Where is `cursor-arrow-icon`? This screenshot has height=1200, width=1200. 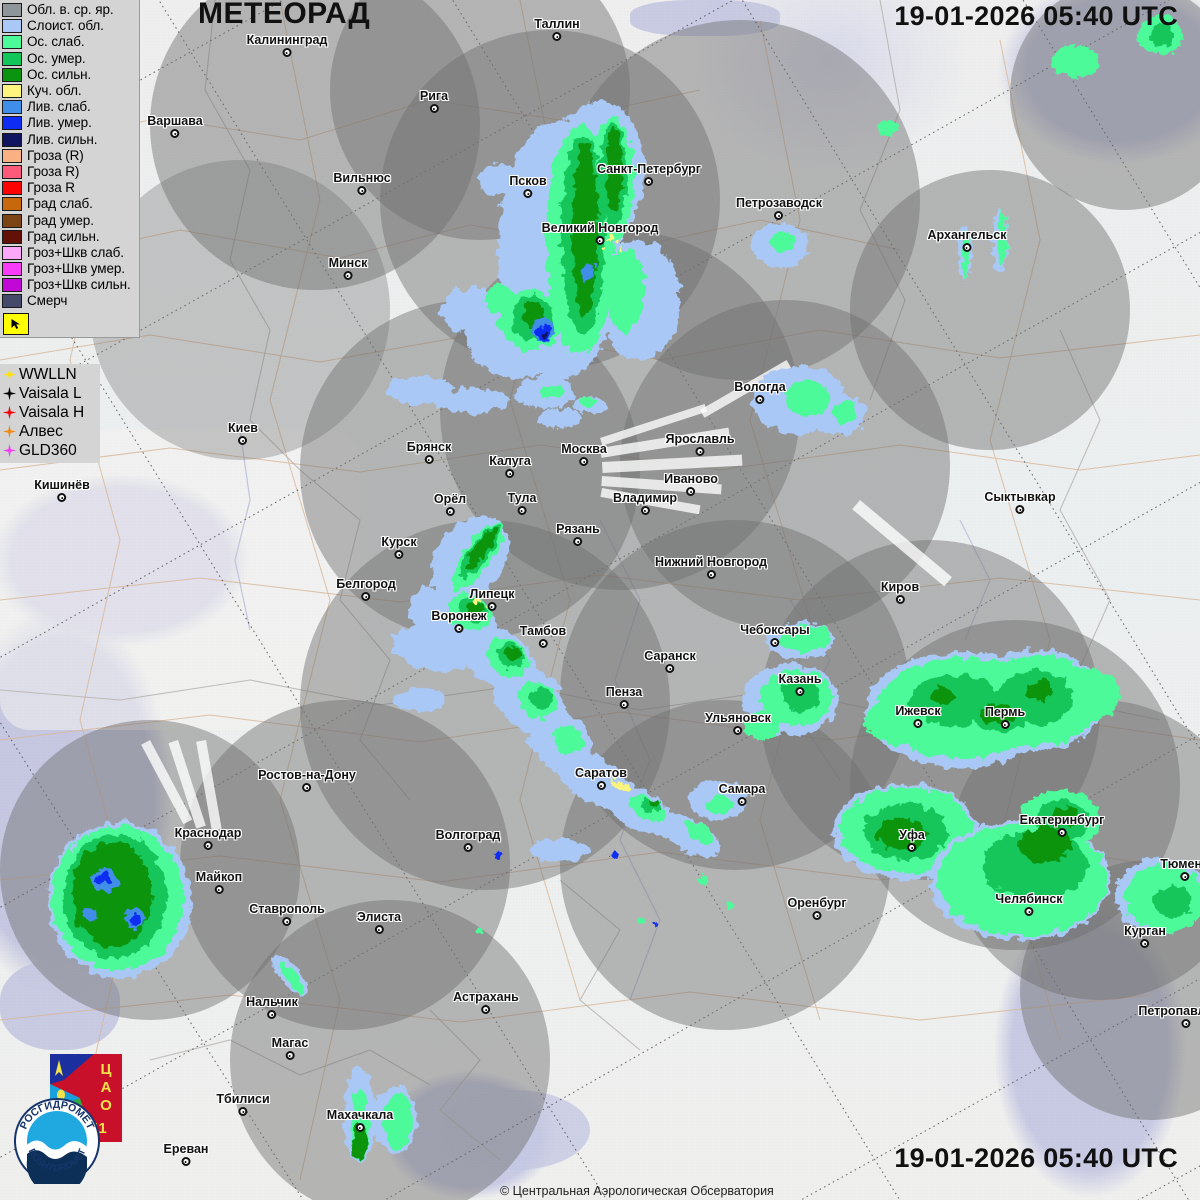 cursor-arrow-icon is located at coordinates (16, 323).